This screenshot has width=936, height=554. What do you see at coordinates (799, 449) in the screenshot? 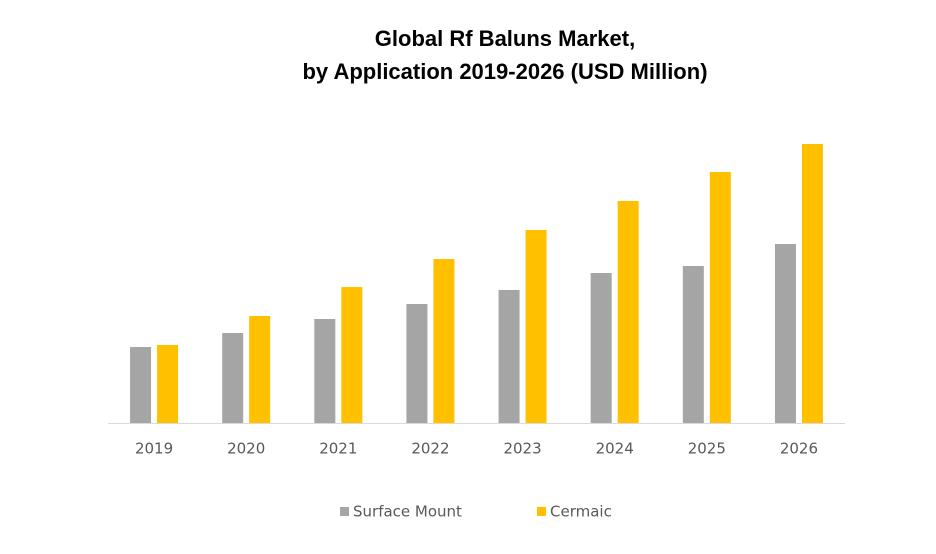
I see `x-tick-label: 2026` at bounding box center [799, 449].